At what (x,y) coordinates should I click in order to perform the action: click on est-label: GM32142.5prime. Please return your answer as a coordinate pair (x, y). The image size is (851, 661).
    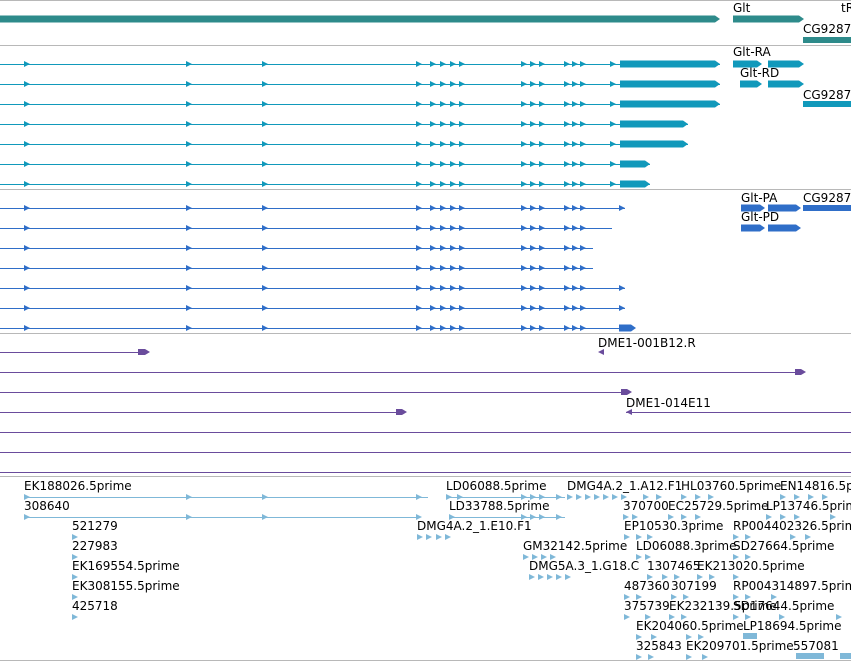
    Looking at the image, I should click on (575, 546).